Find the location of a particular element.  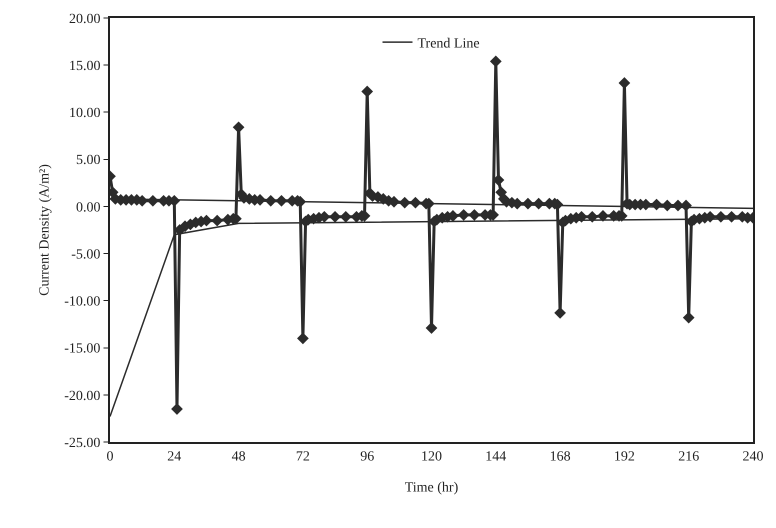

x-tick-label: 240 is located at coordinates (753, 457).